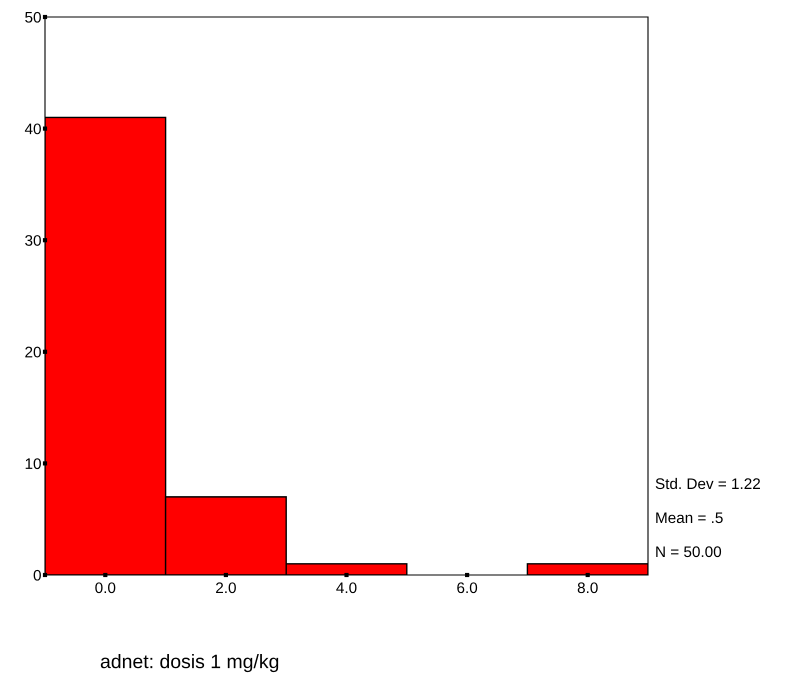 The height and width of the screenshot is (673, 806). What do you see at coordinates (37, 575) in the screenshot?
I see `y-tick-label: 0` at bounding box center [37, 575].